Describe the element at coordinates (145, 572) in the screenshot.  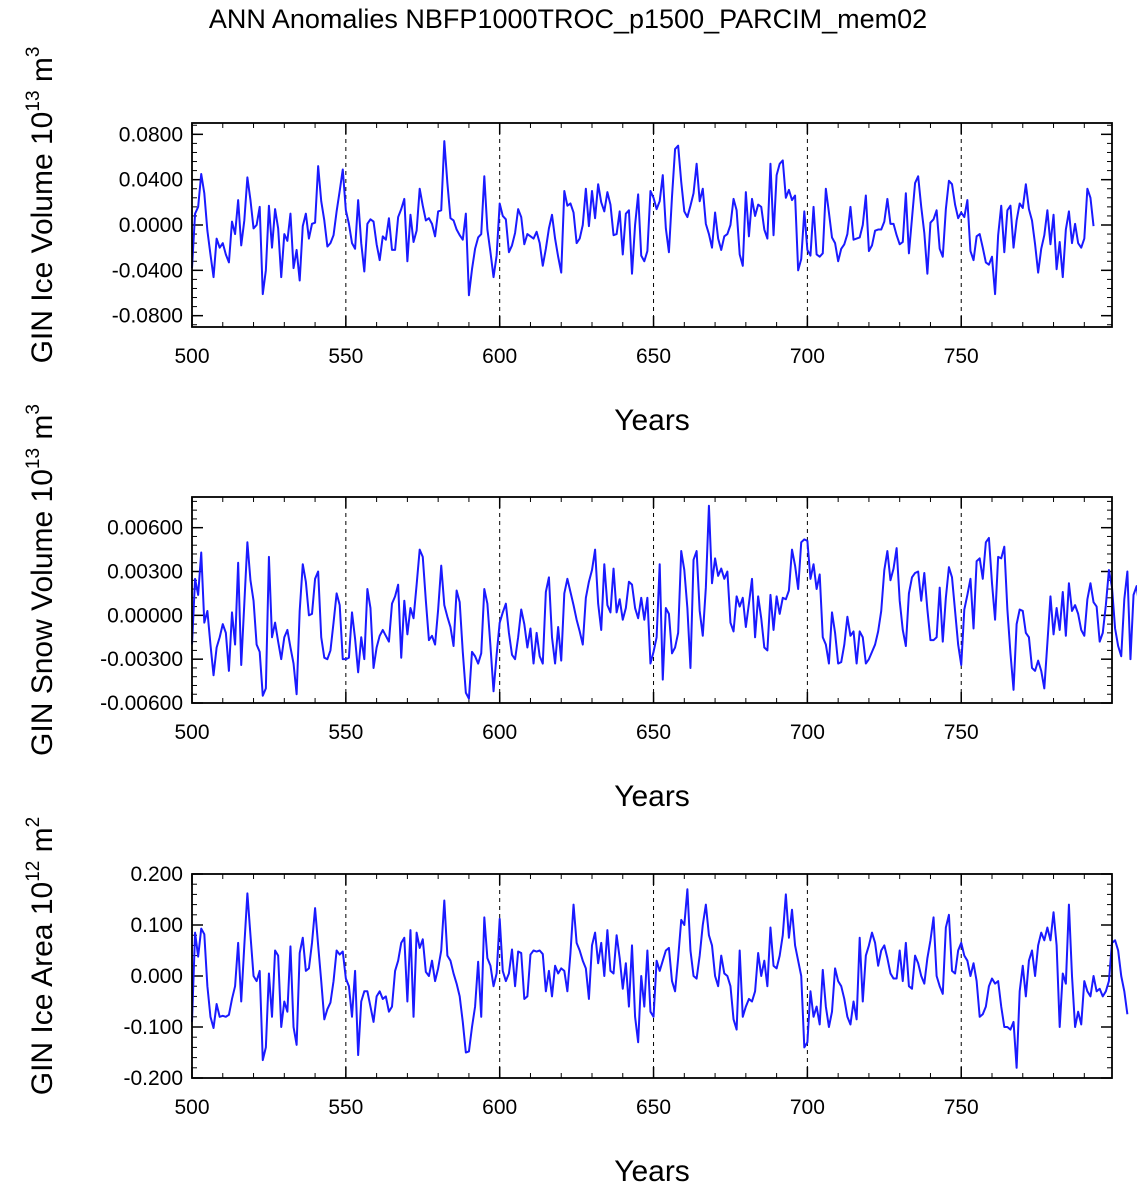
I see `y-tick-label: 0.00300` at that location.